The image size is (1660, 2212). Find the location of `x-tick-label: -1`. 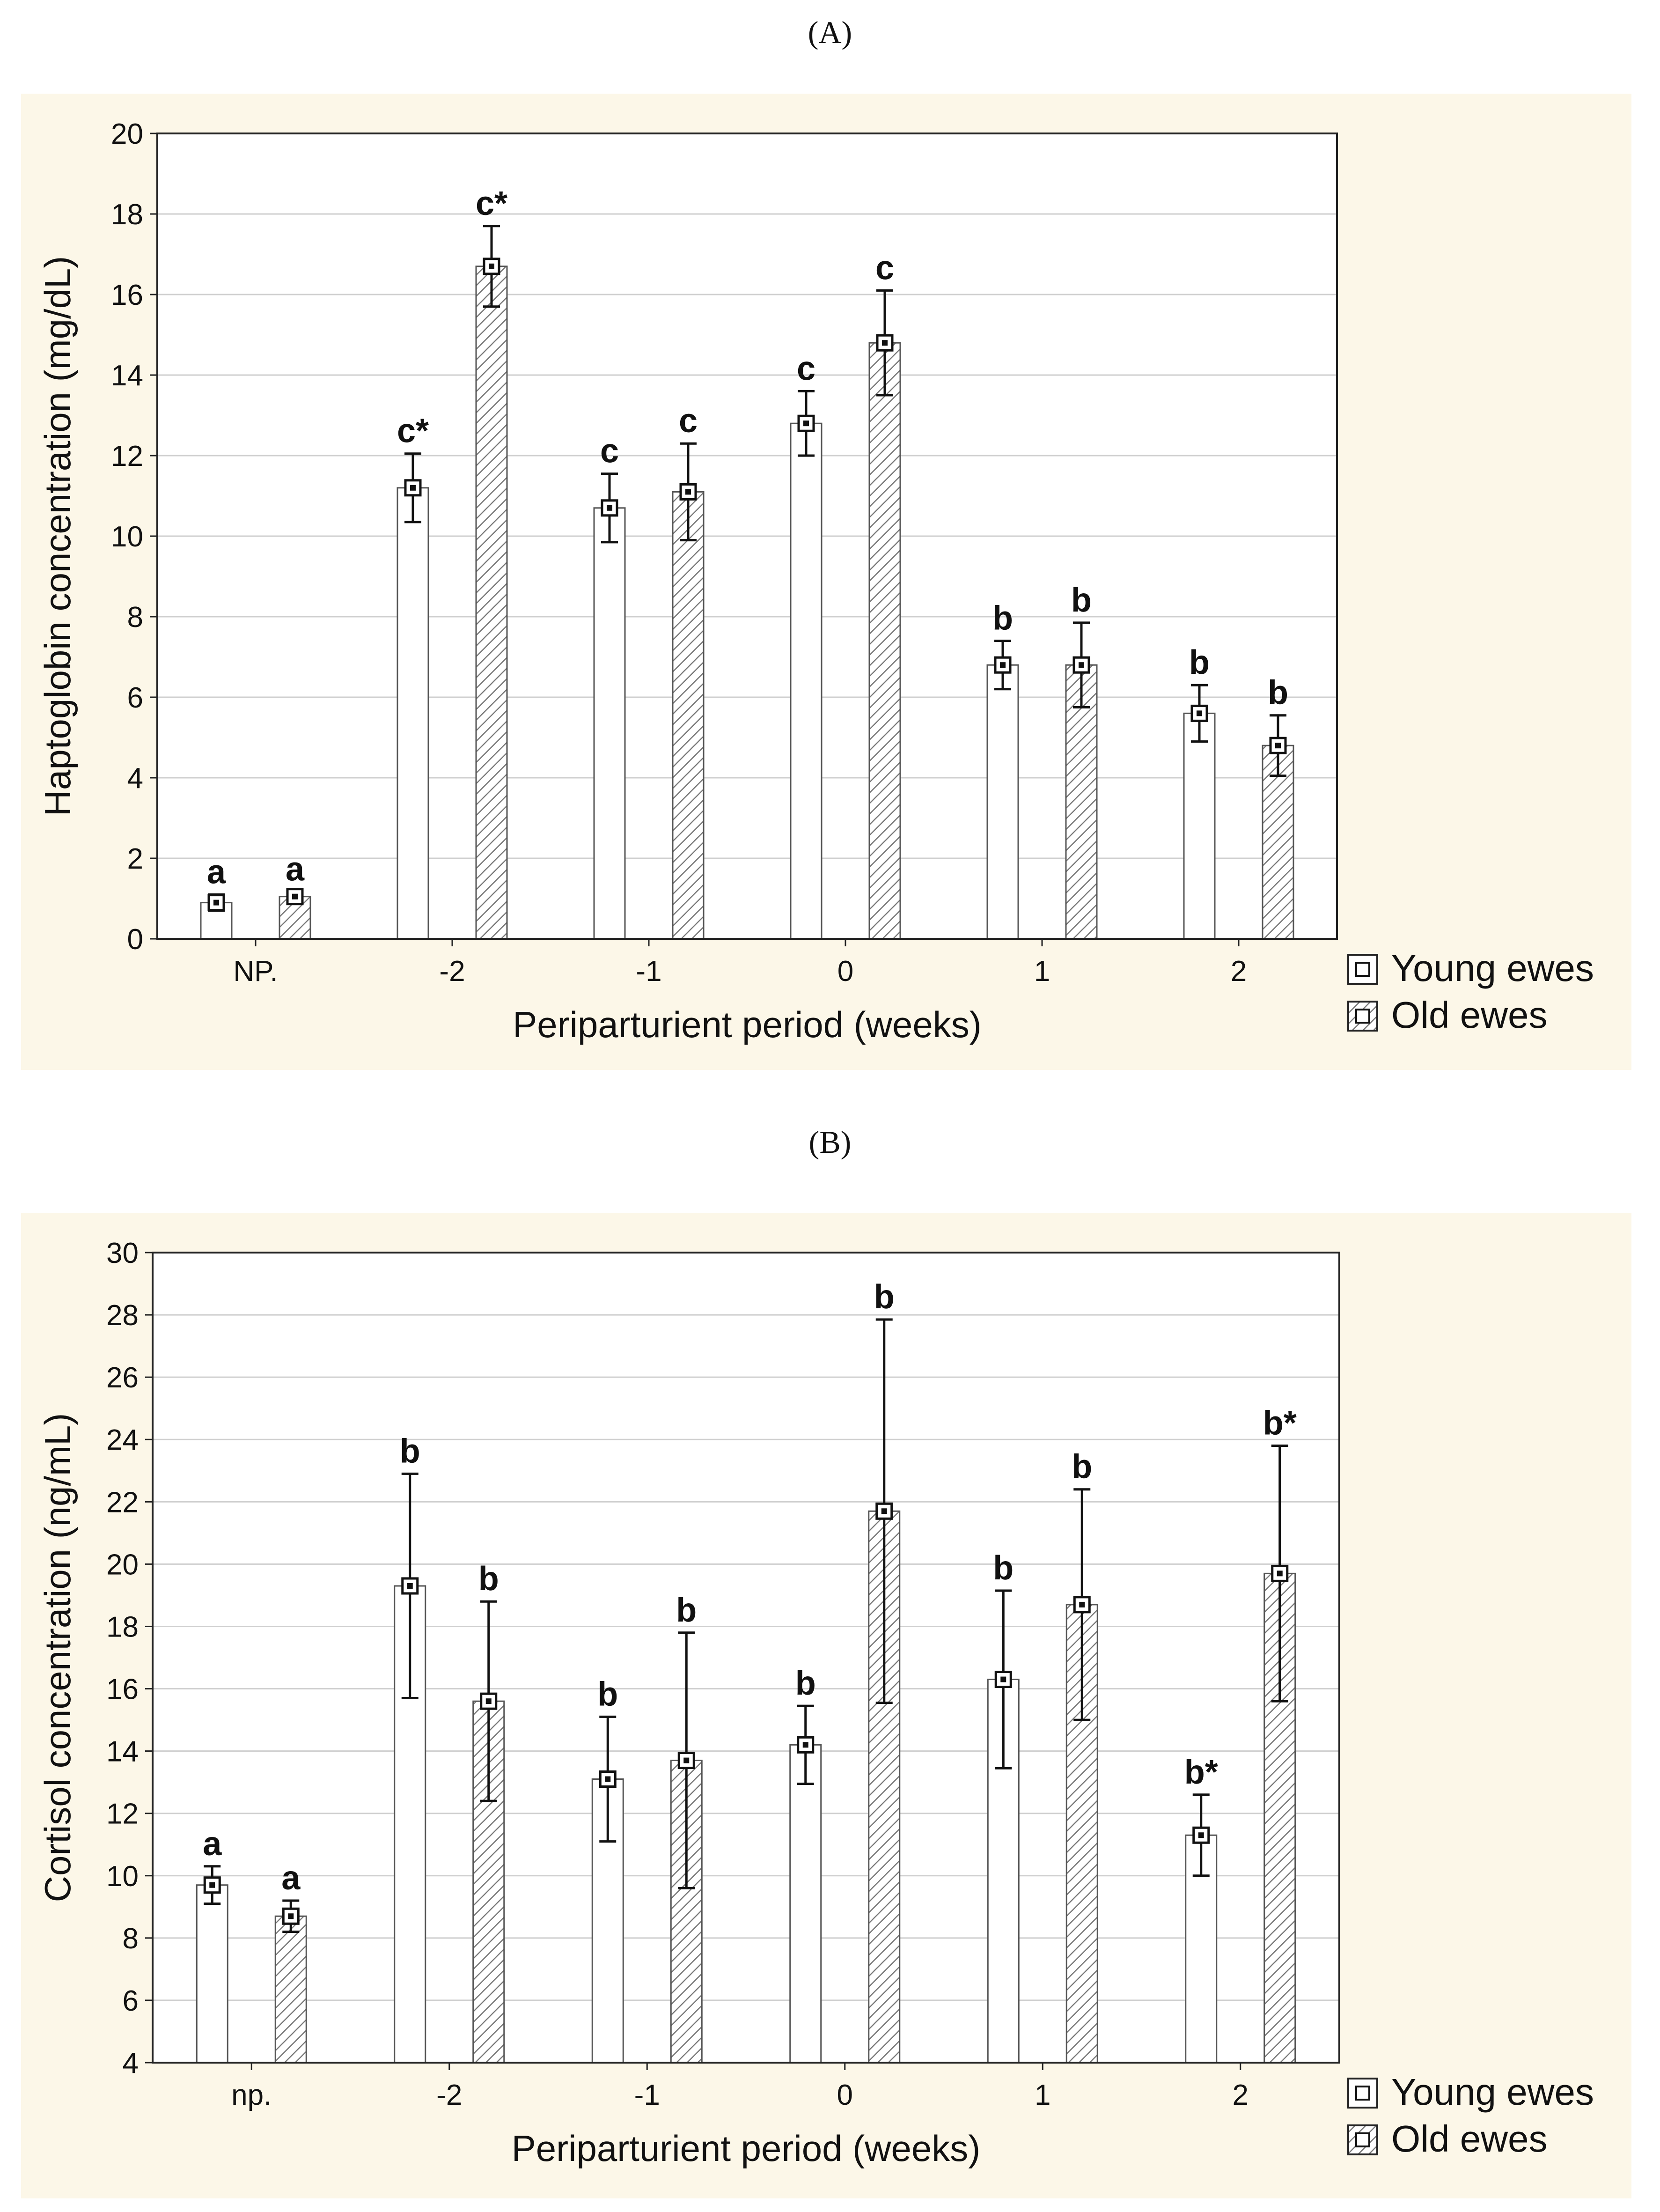

x-tick-label: -1 is located at coordinates (648, 971).